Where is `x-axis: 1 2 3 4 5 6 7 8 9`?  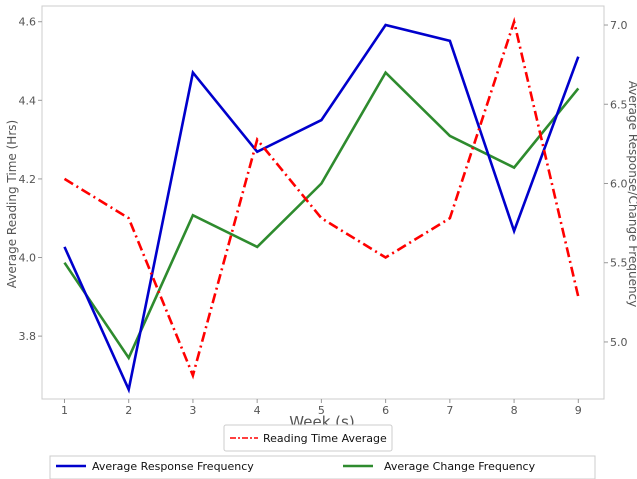 x-axis: 1 2 3 4 5 6 7 8 9 is located at coordinates (321, 408).